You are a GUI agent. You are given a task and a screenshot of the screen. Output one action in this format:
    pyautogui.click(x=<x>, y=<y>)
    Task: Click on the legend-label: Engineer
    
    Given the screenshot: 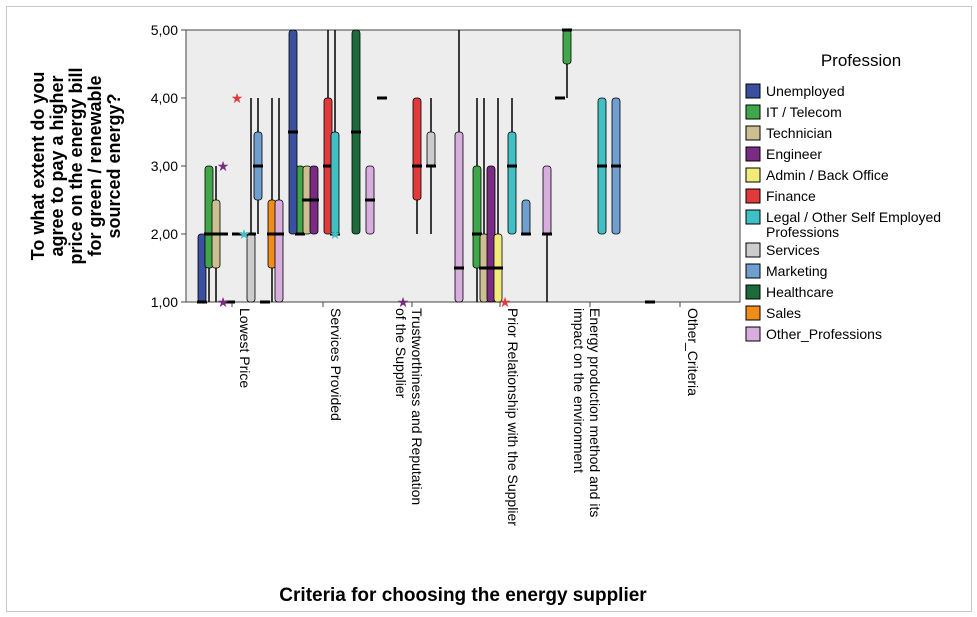 What is the action you would take?
    pyautogui.click(x=794, y=154)
    